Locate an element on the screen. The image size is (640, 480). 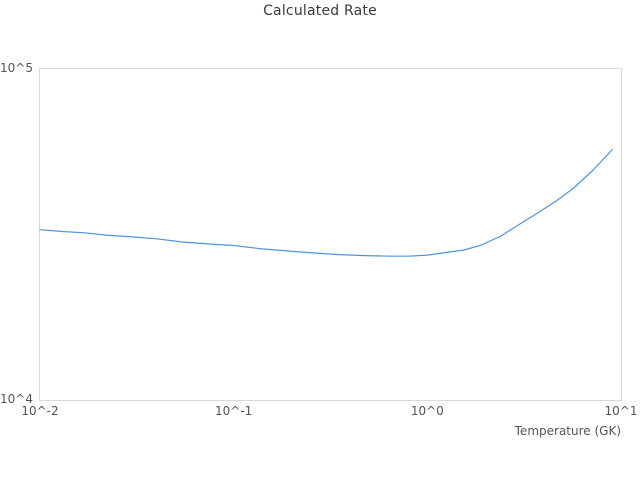
y-tick-label: 10^4 is located at coordinates (16, 399).